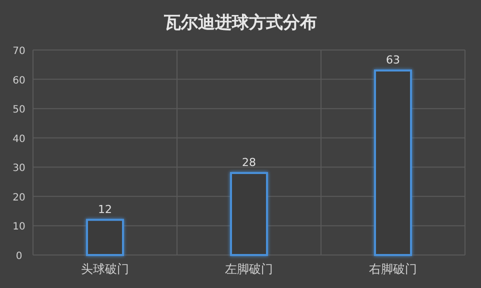 Image resolution: width=481 pixels, height=288 pixels. I want to click on data-label: 63, so click(393, 60).